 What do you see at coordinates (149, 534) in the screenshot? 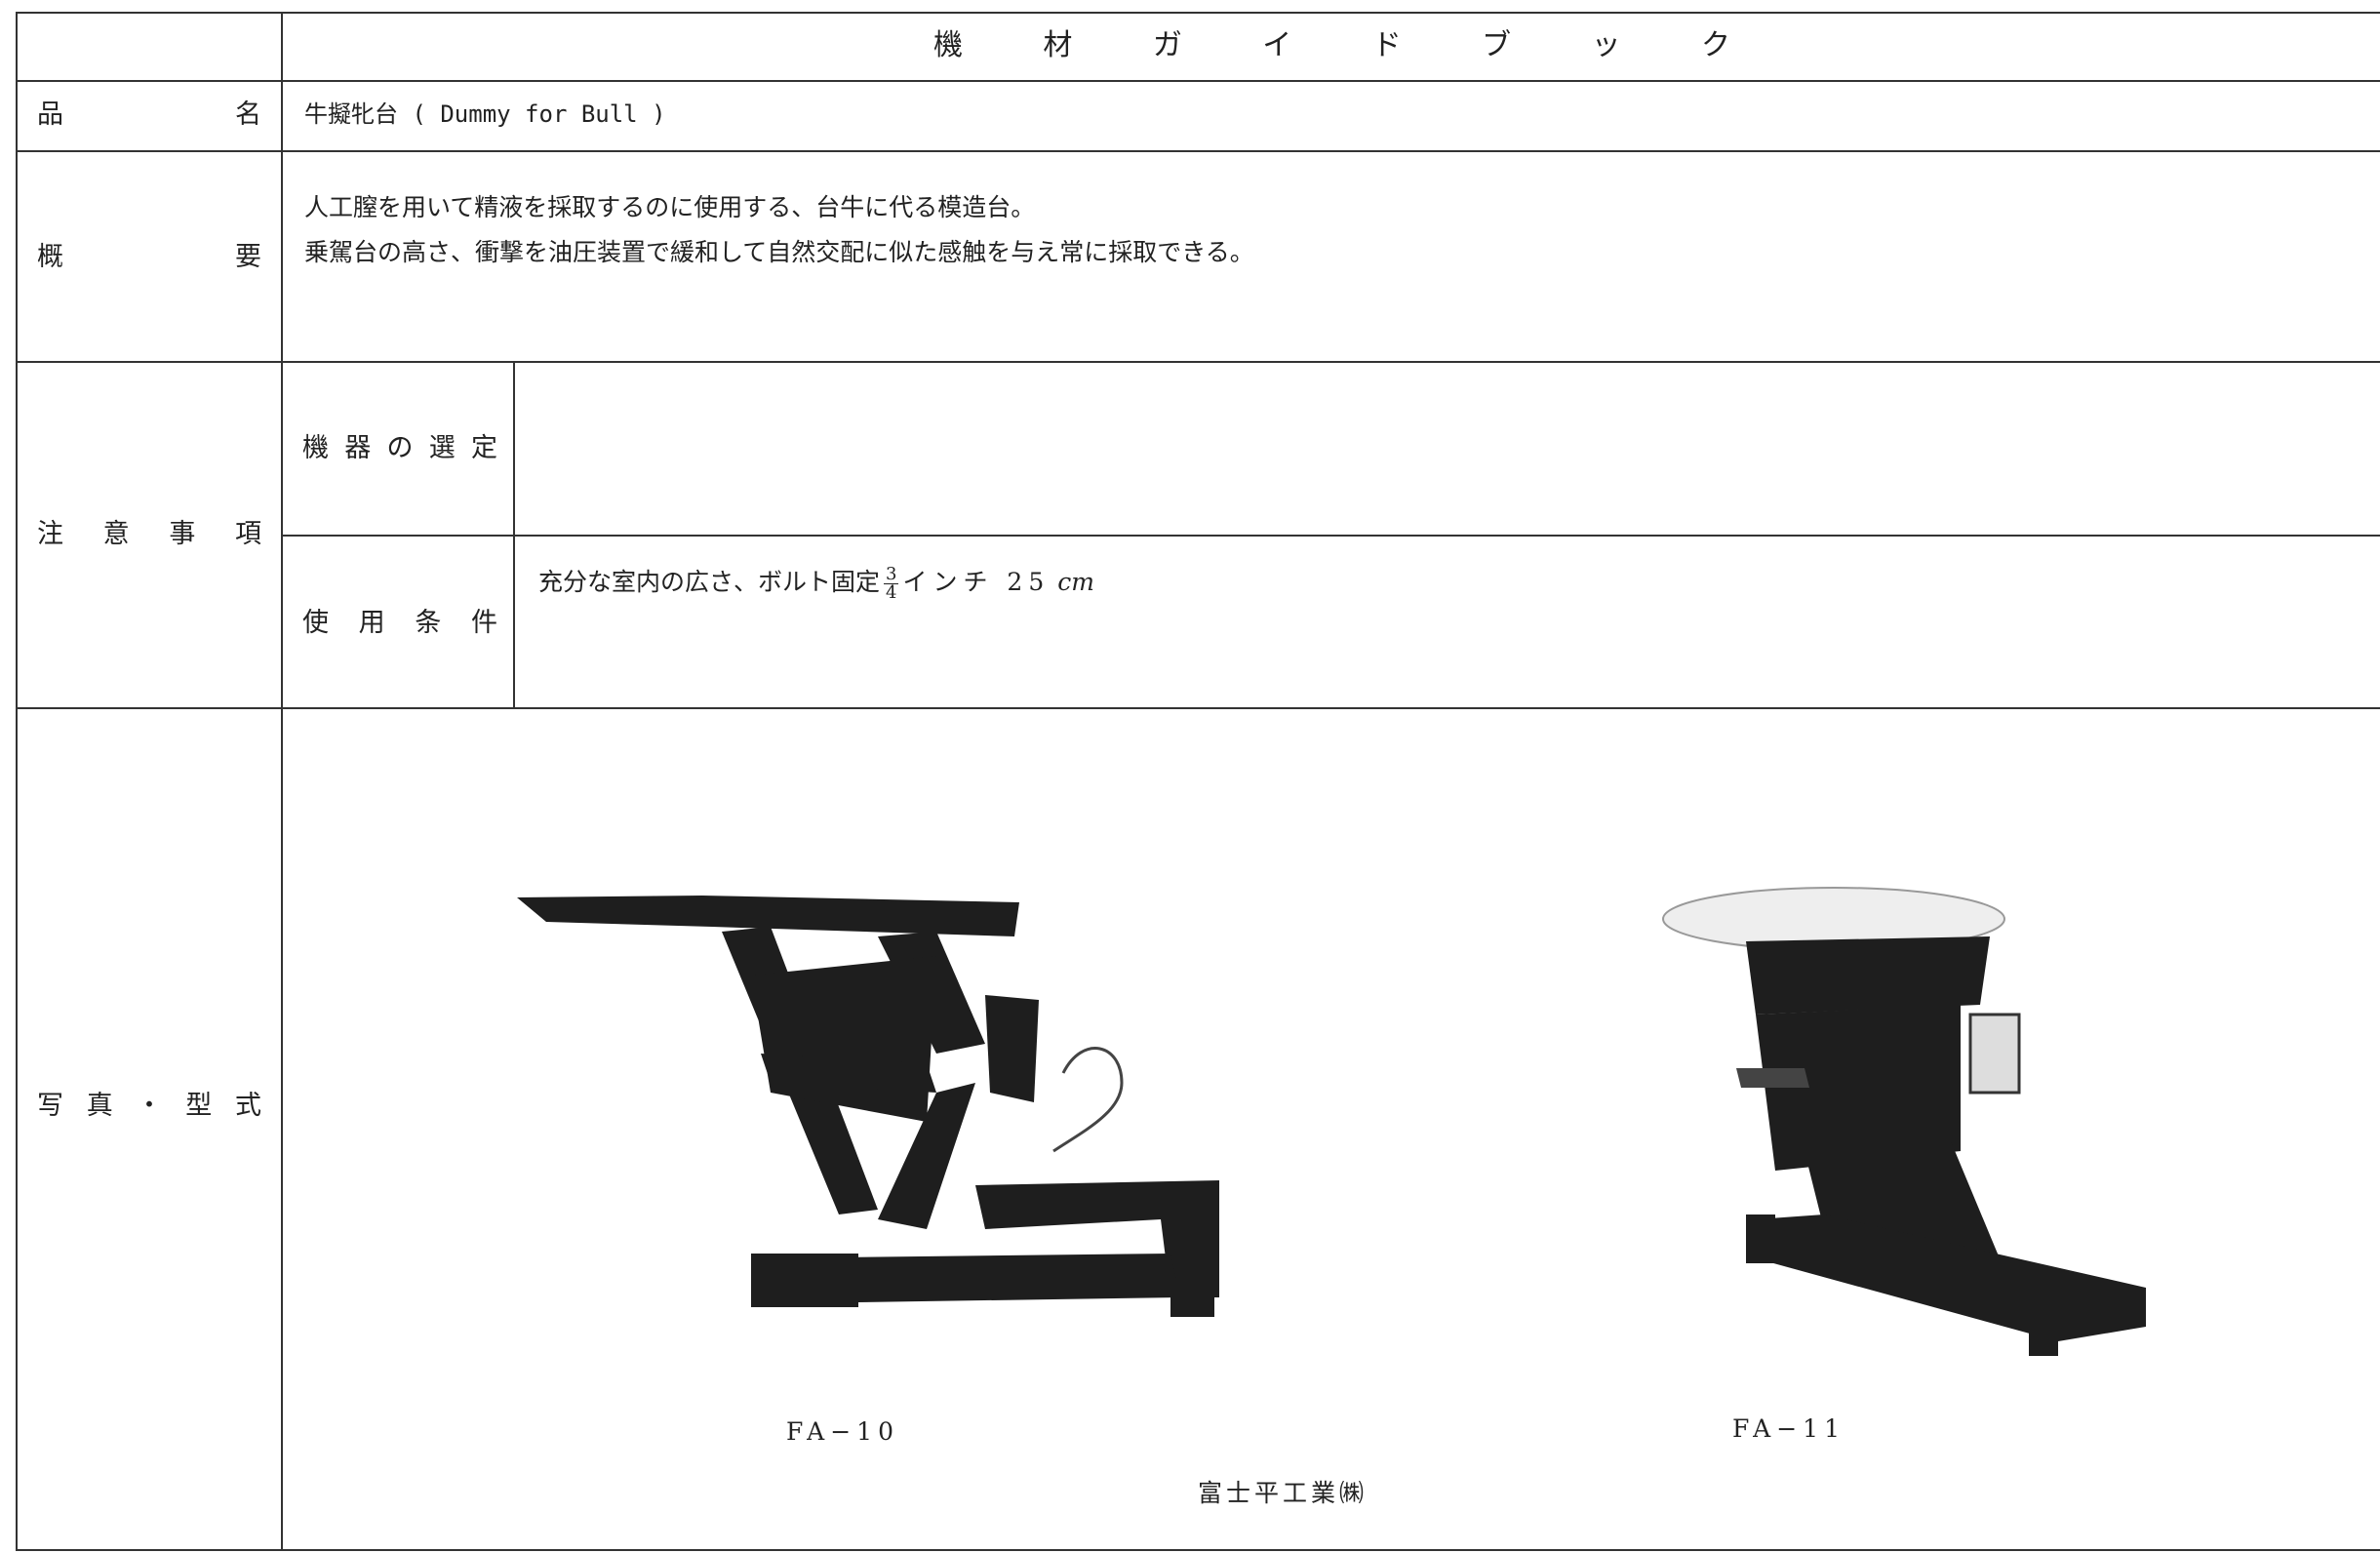
I see `label: 注意事項` at bounding box center [149, 534].